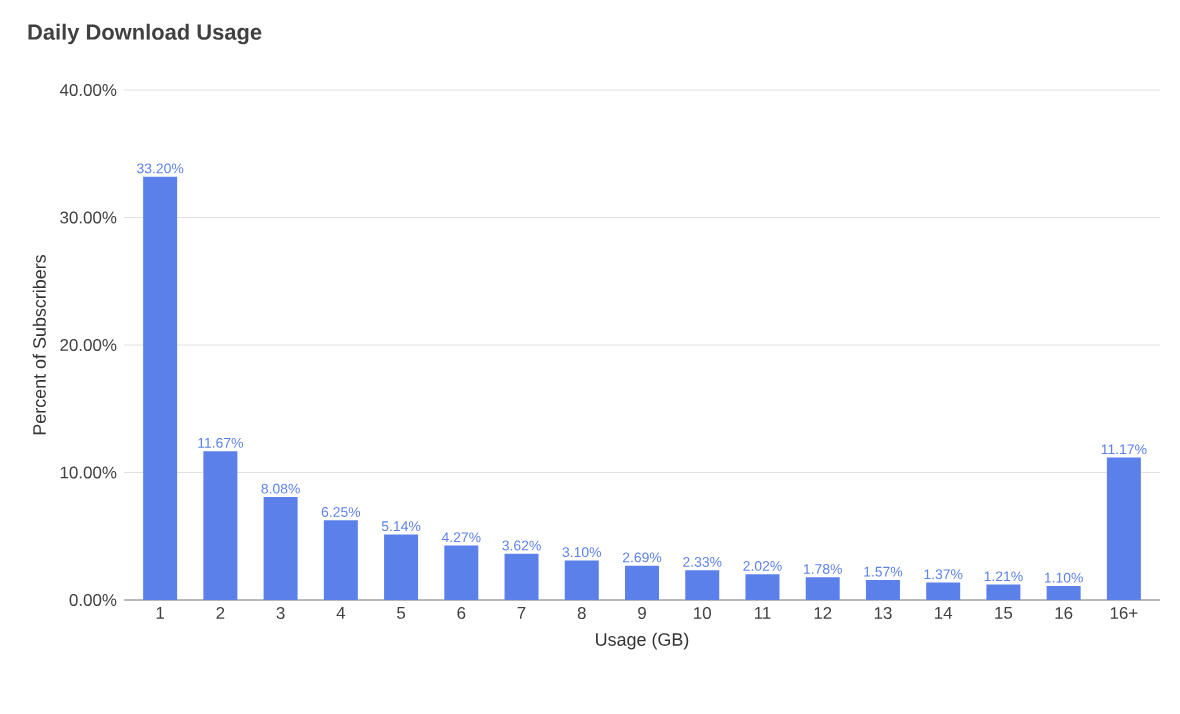 The image size is (1180, 714). What do you see at coordinates (461, 613) in the screenshot?
I see `x-tick-label: 6` at bounding box center [461, 613].